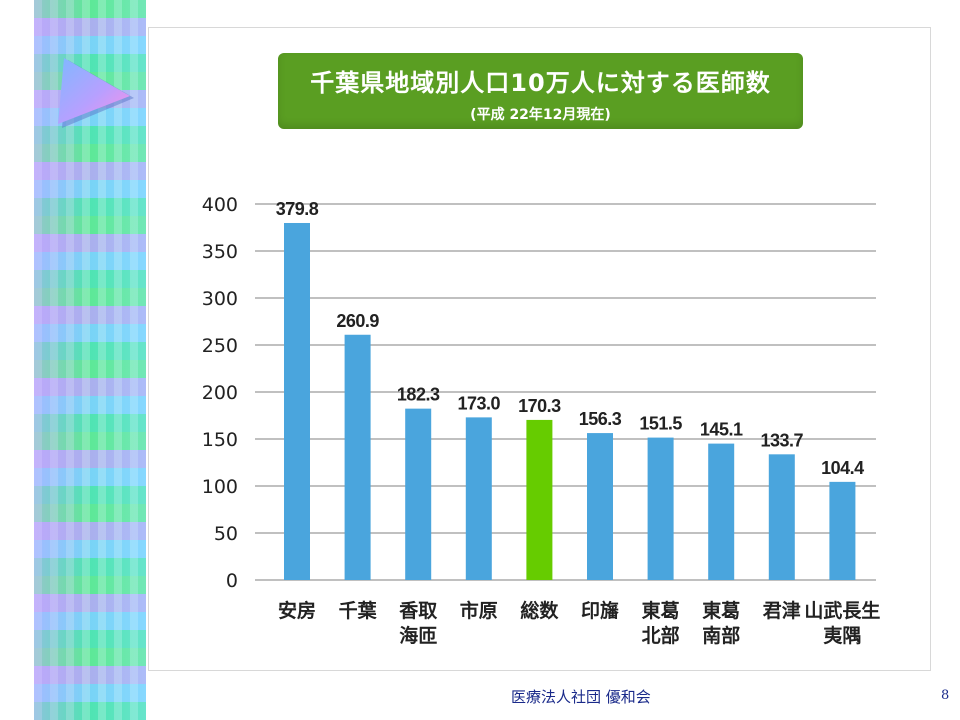  I want to click on y-tick-label: 350, so click(220, 252).